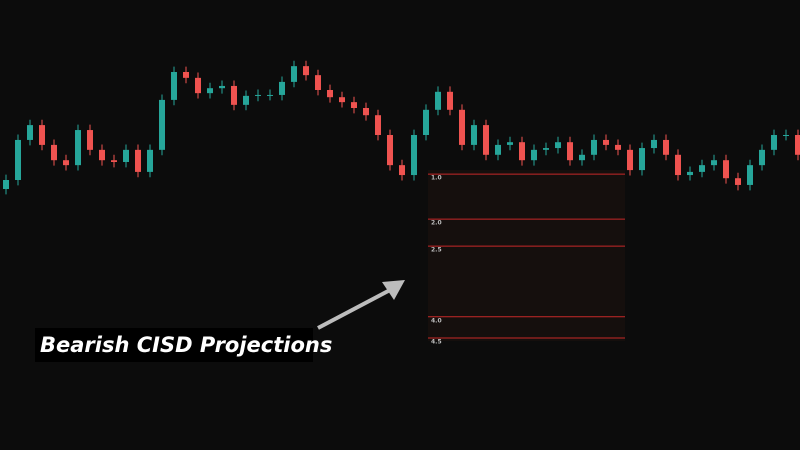 Image resolution: width=800 pixels, height=450 pixels. Describe the element at coordinates (436, 250) in the screenshot. I see `level-label: 2.5` at that location.